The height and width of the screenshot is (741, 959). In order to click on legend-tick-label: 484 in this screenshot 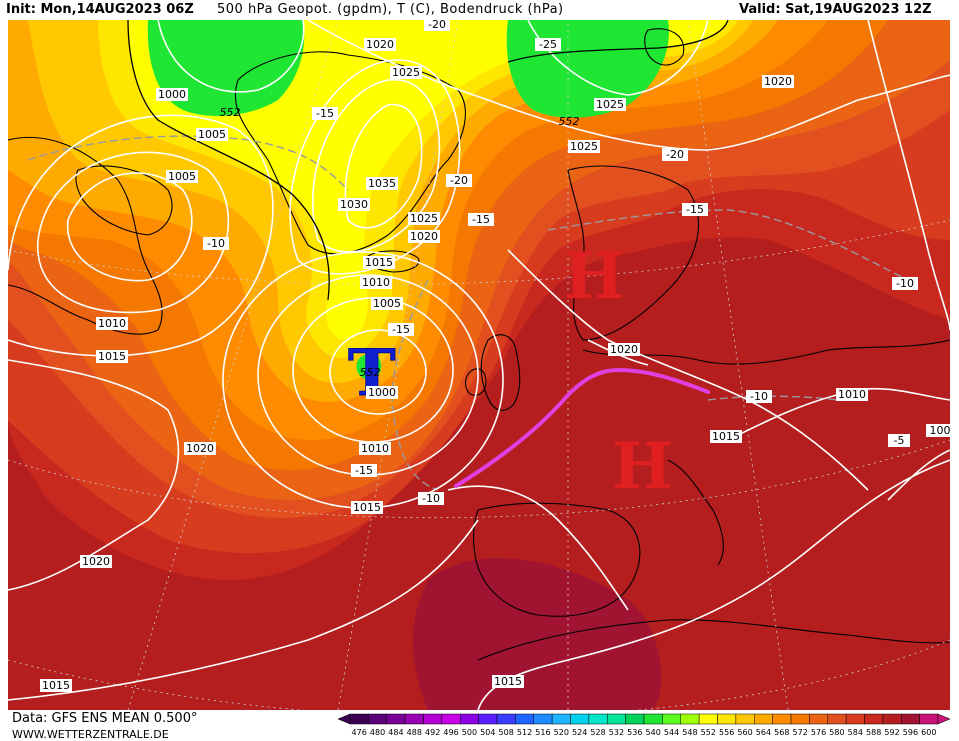, I will do `click(395, 732)`.